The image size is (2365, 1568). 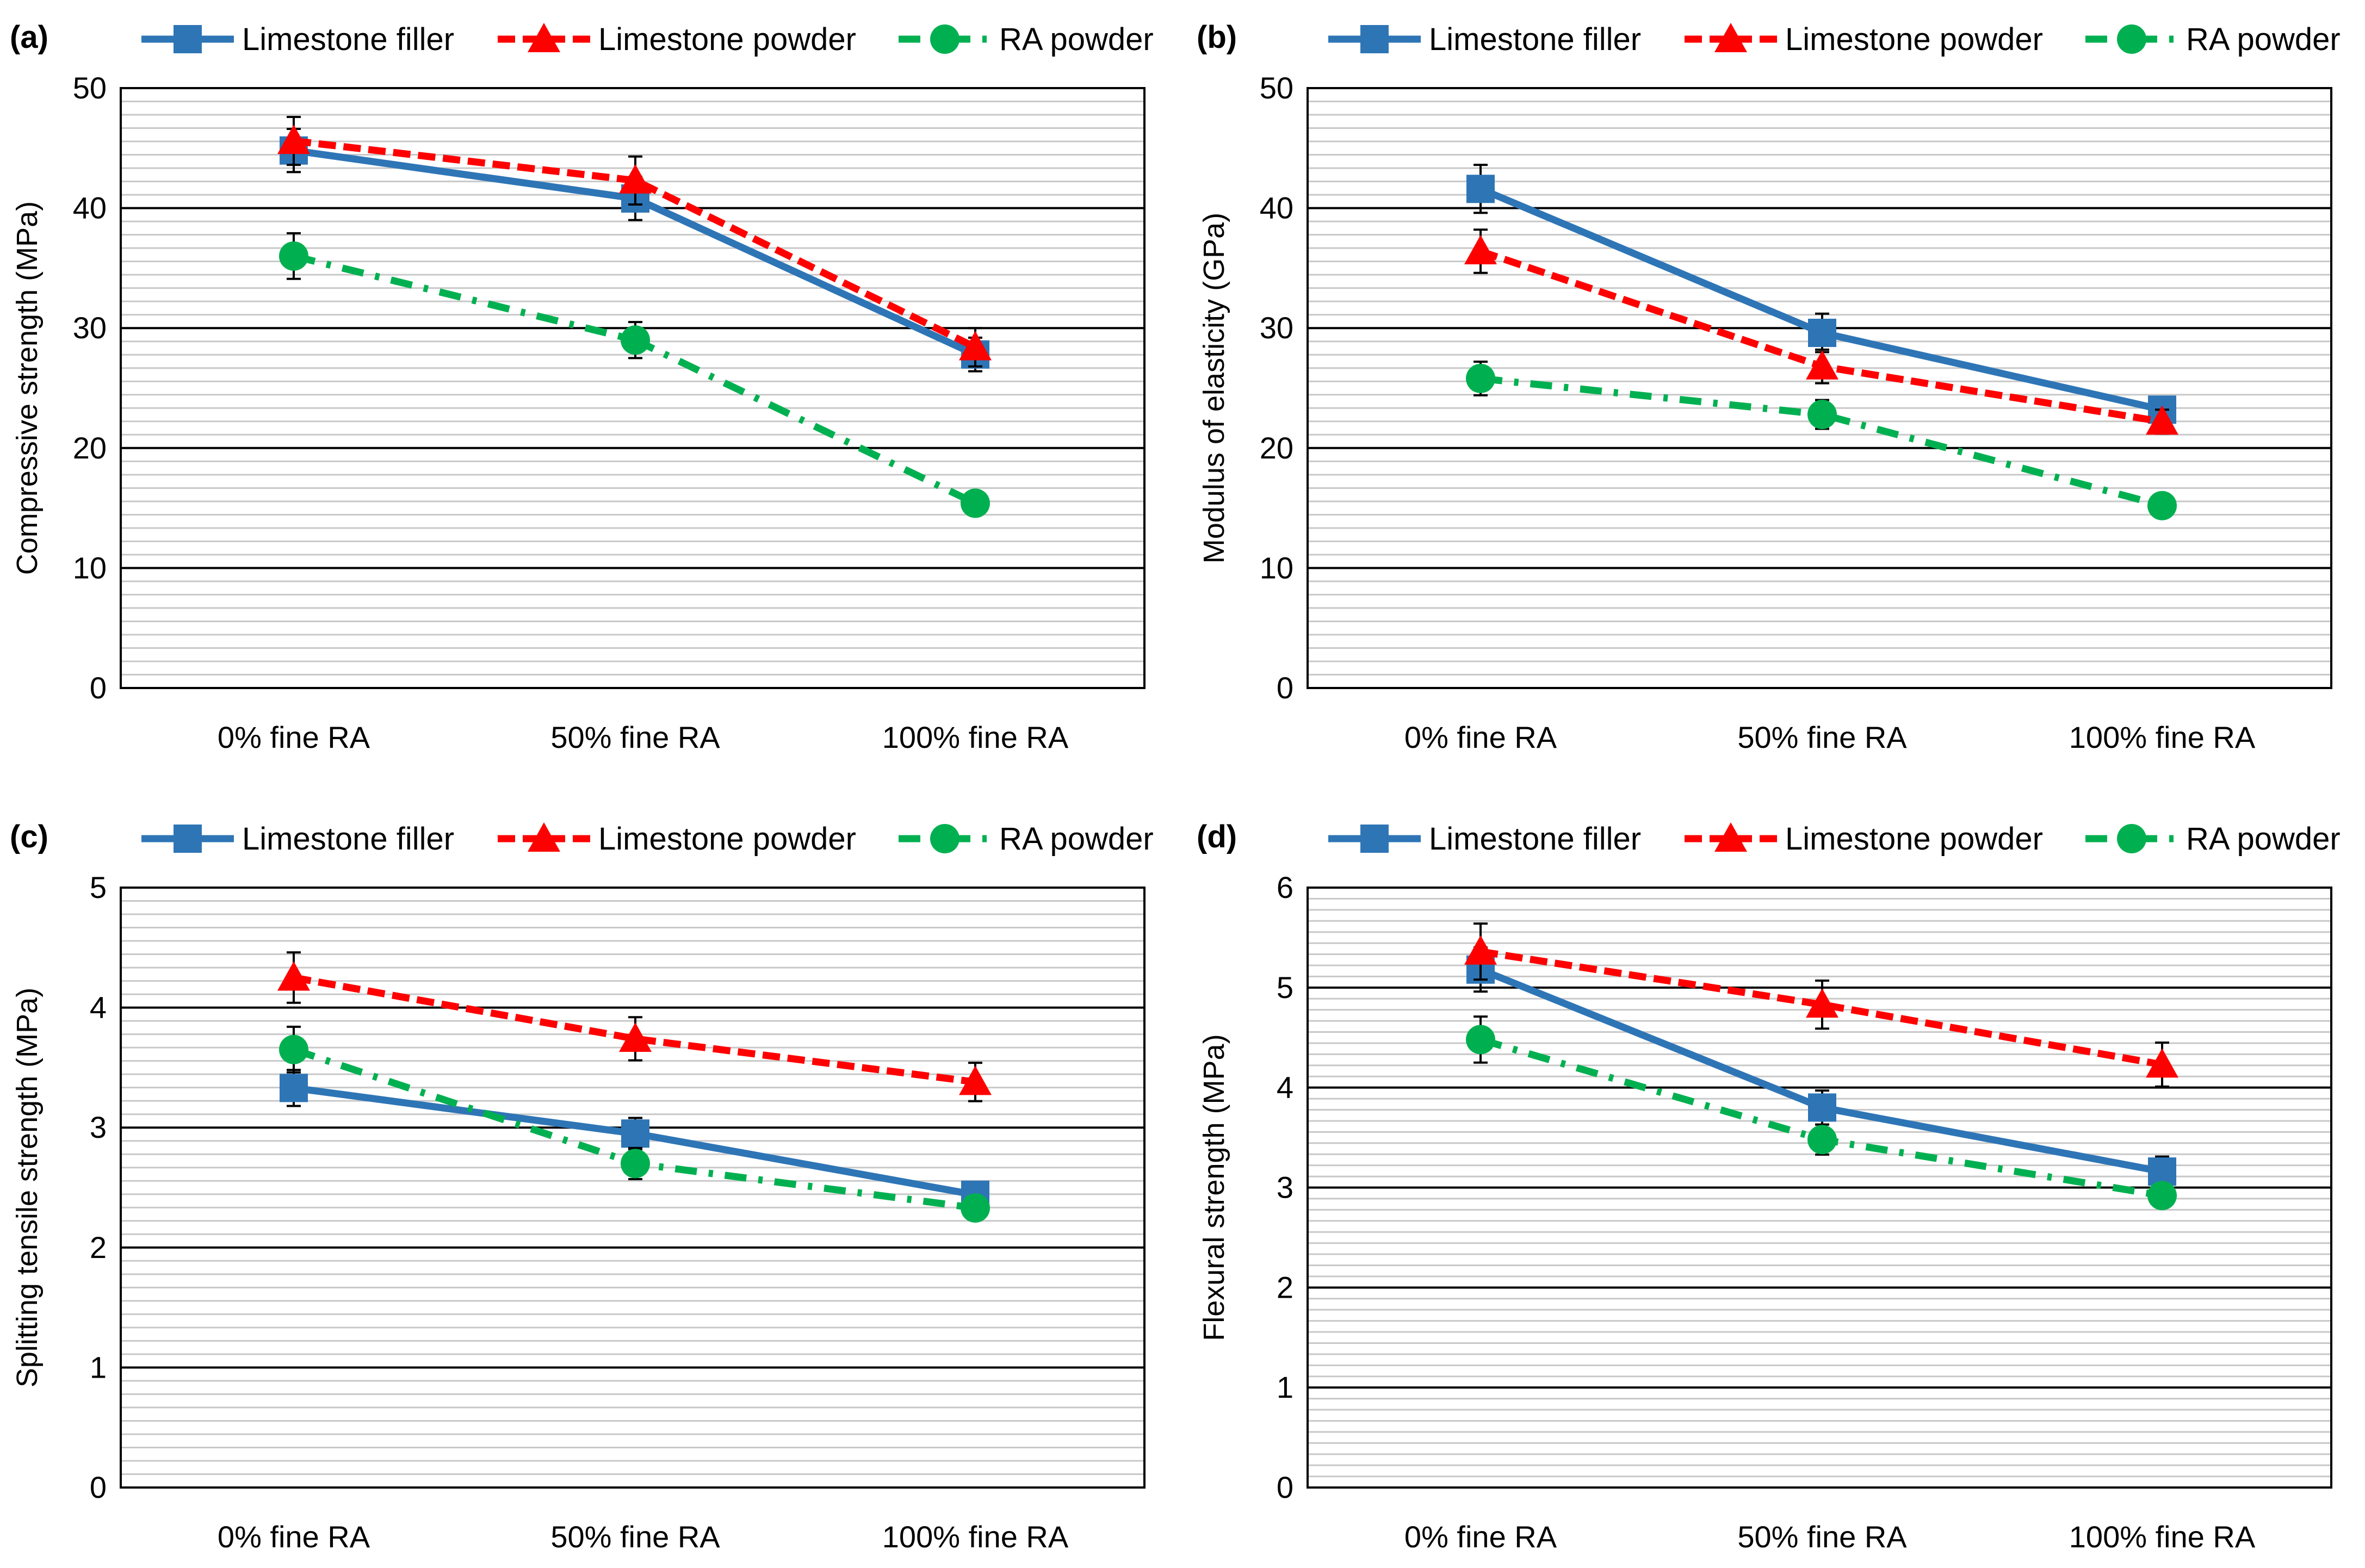 What do you see at coordinates (1214, 1188) in the screenshot?
I see `y-axis-title: Flexural strength (MPa)` at bounding box center [1214, 1188].